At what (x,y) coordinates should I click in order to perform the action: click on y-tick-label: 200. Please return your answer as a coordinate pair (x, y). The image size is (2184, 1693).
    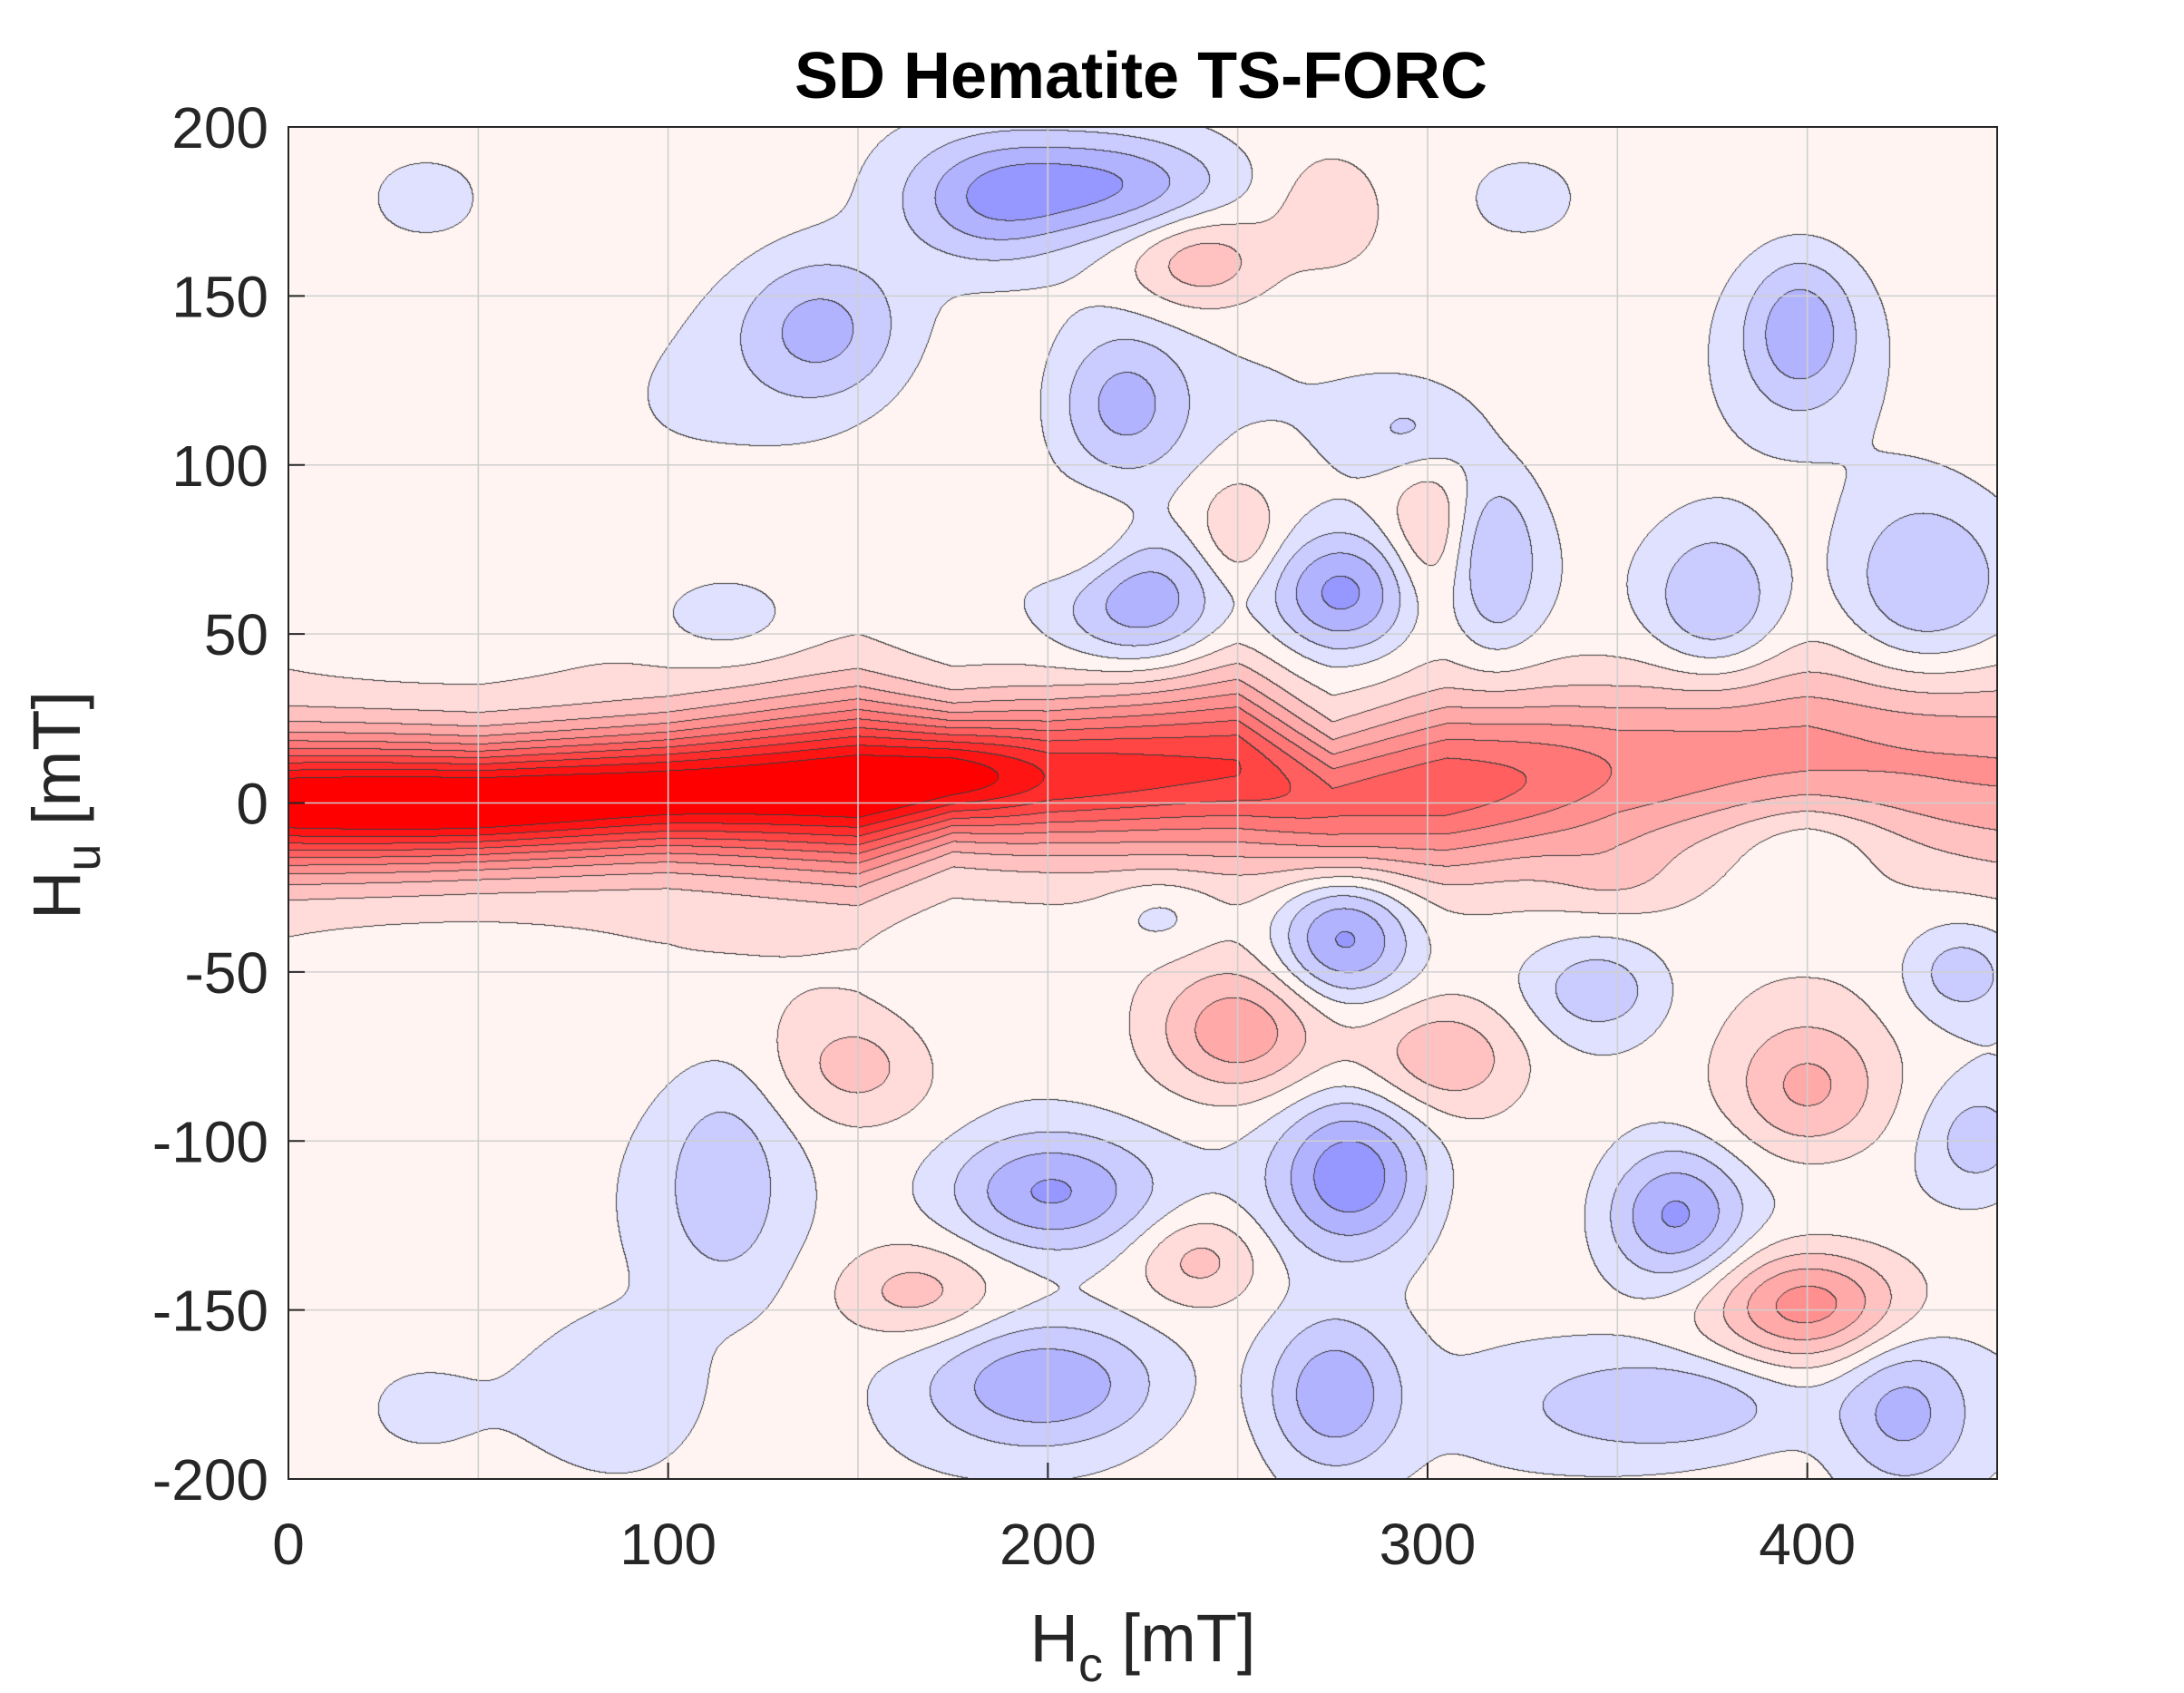
    Looking at the image, I should click on (219, 128).